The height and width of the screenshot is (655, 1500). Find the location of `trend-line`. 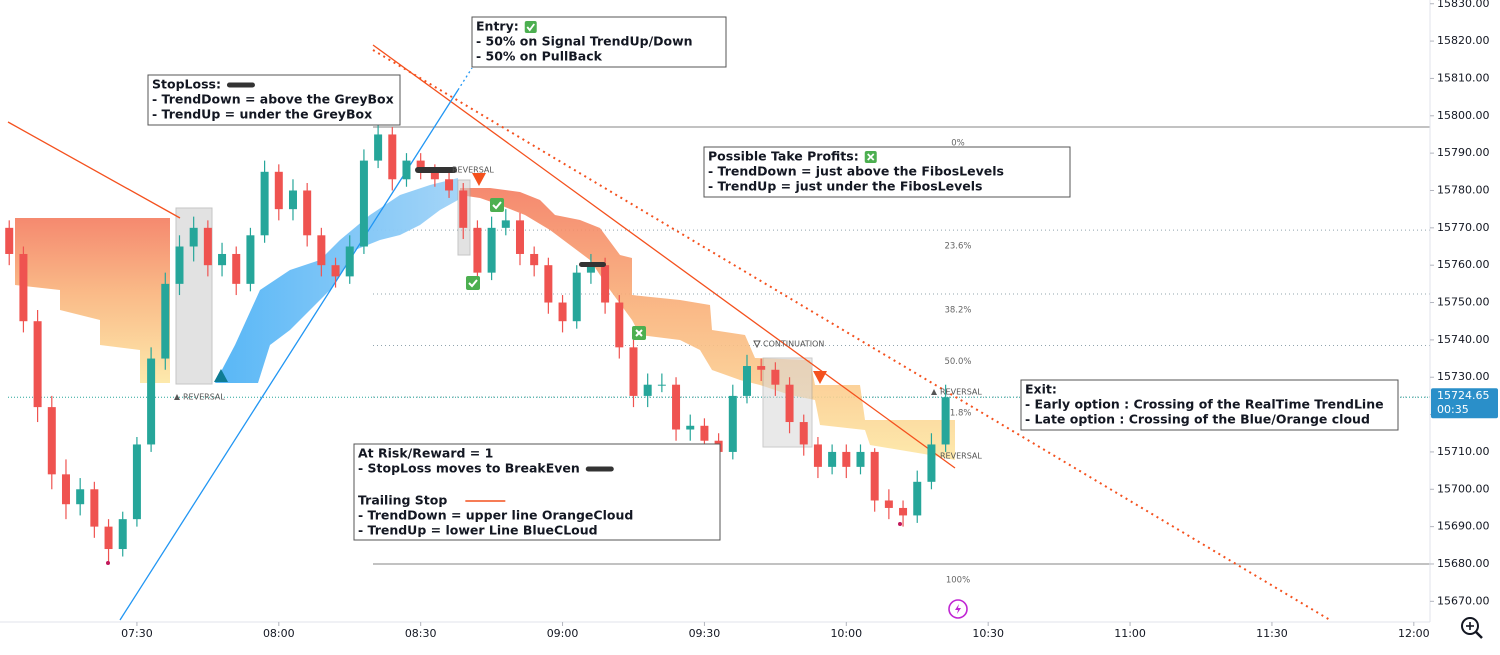

trend-line is located at coordinates (465, 79).